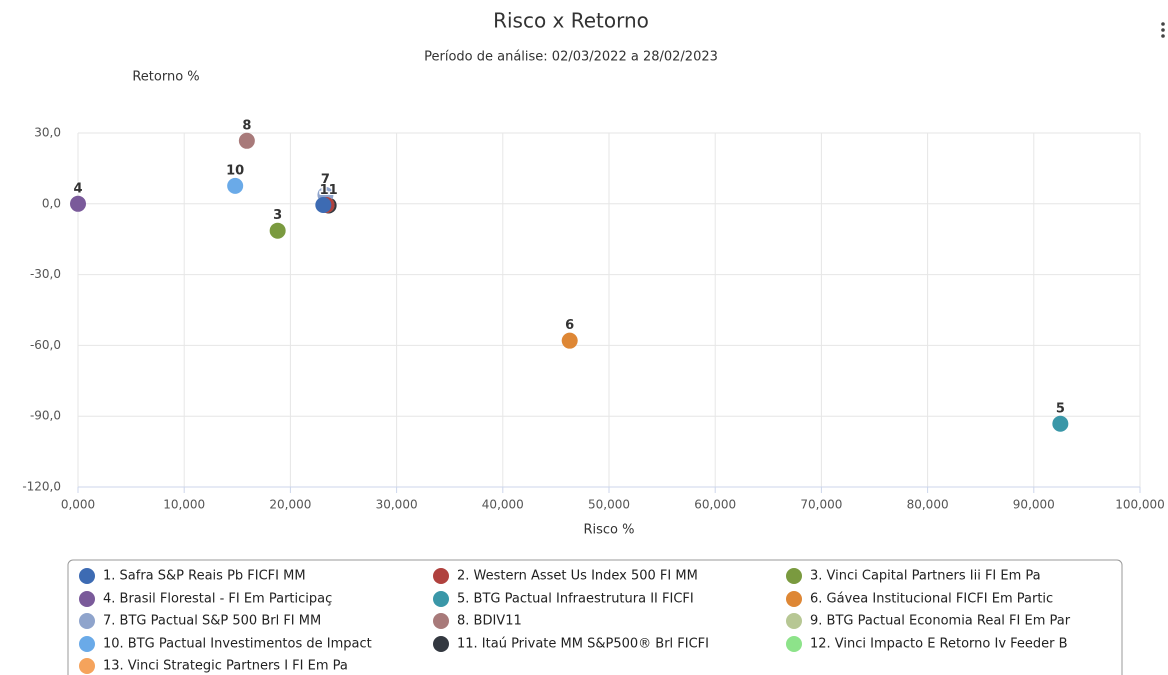  I want to click on y-tick-label: -90,0, so click(45, 416).